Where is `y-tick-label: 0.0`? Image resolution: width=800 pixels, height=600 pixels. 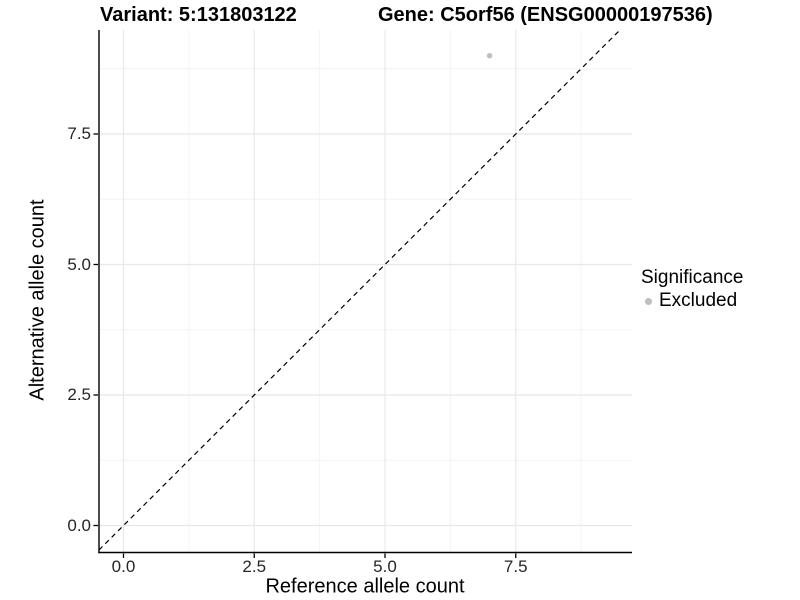 y-tick-label: 0.0 is located at coordinates (79, 525).